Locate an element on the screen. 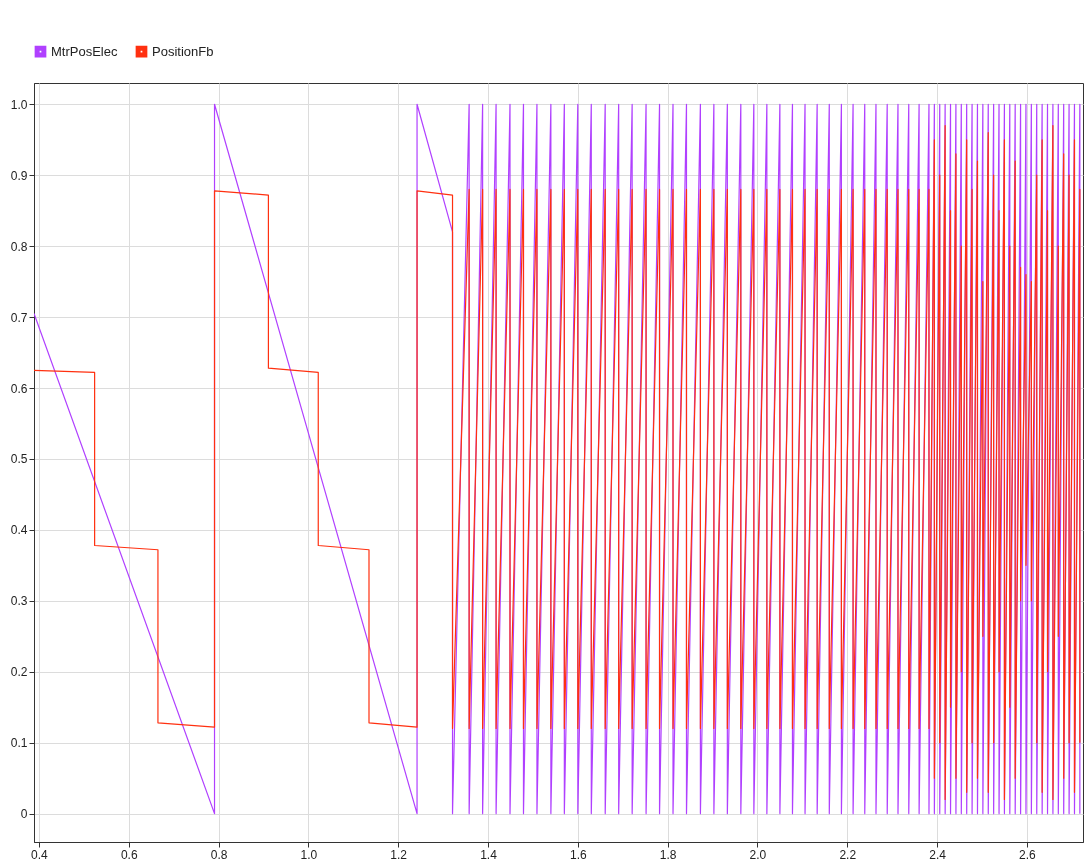 The height and width of the screenshot is (865, 1087). y-tick-label: 0.6 is located at coordinates (19, 388).